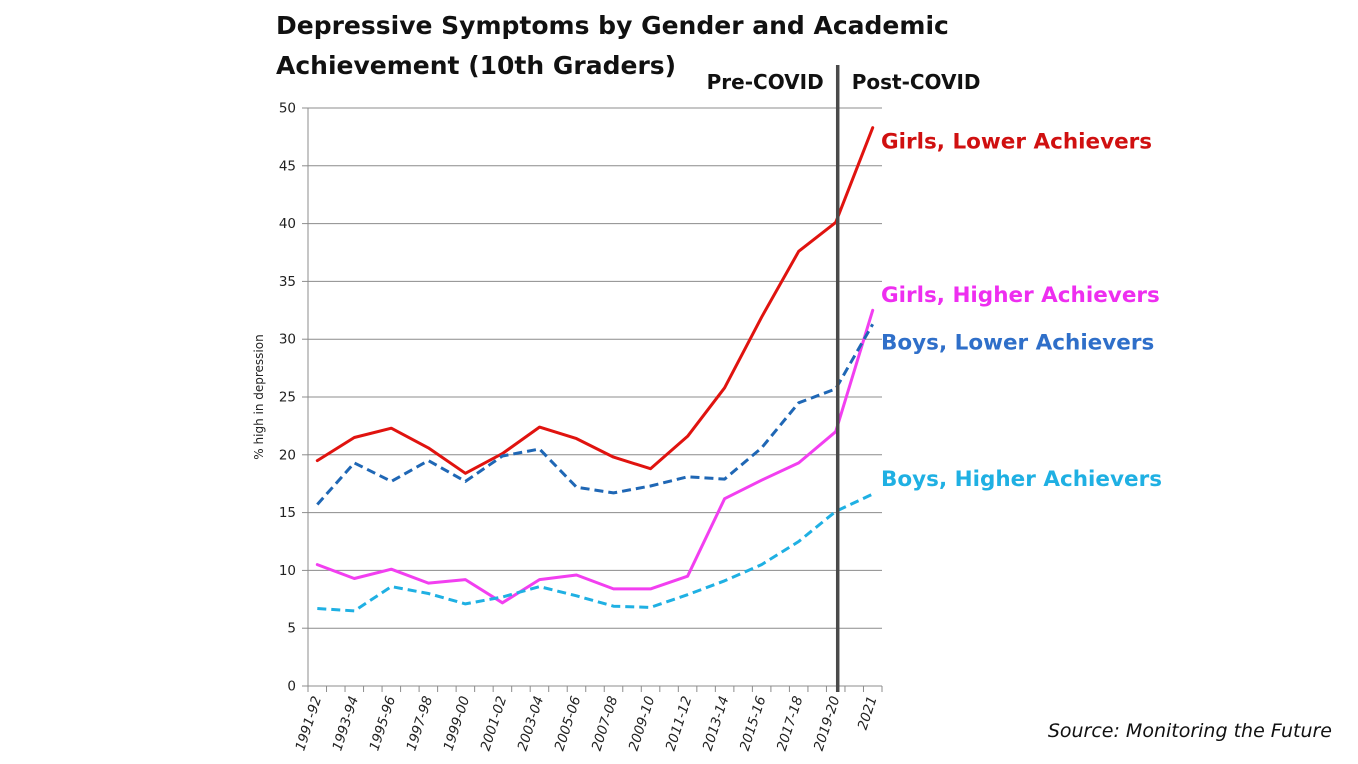 The width and height of the screenshot is (1358, 764). Describe the element at coordinates (868, 713) in the screenshot. I see `x-tick-label-2021: 2021` at that location.